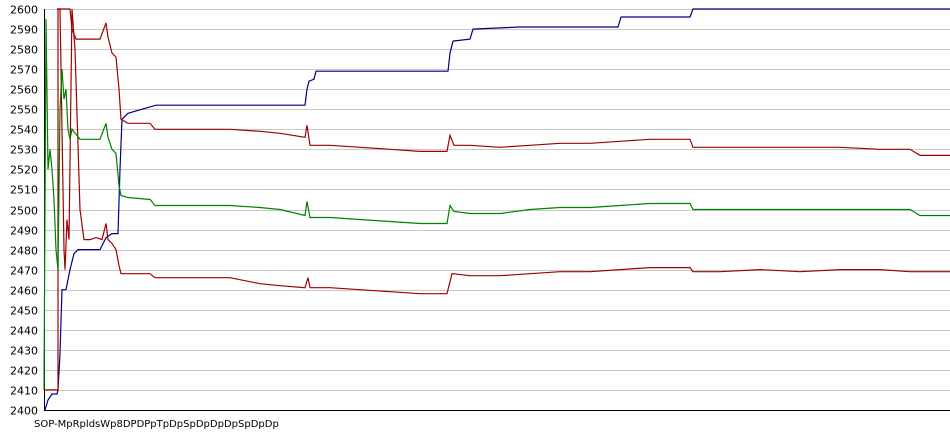 Image resolution: width=950 pixels, height=435 pixels. Describe the element at coordinates (24, 10) in the screenshot. I see `y-tick-label: 2600` at that location.